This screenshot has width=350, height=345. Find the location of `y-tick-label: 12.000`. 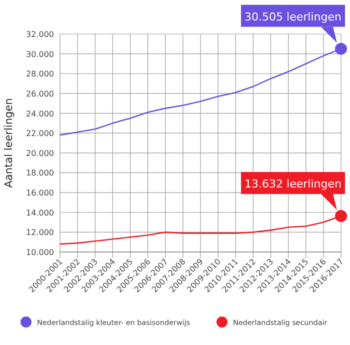

y-tick-label: 12.000 is located at coordinates (40, 233).